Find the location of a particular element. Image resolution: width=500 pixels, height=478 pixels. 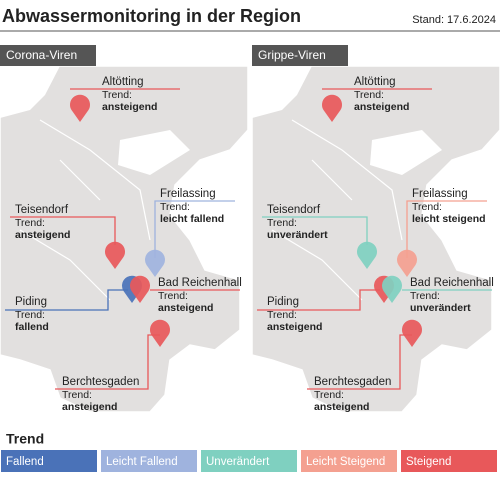

trend-value: leicht steigend is located at coordinates (449, 219).